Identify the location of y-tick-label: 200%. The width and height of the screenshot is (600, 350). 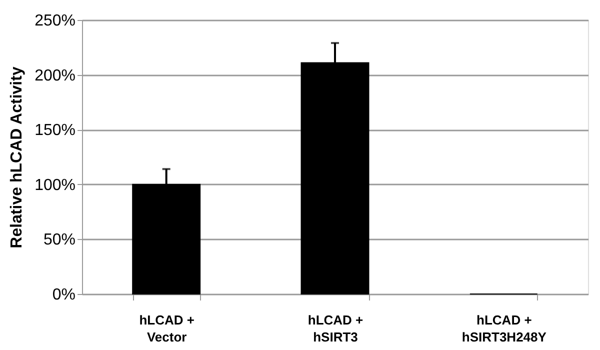
(55, 75).